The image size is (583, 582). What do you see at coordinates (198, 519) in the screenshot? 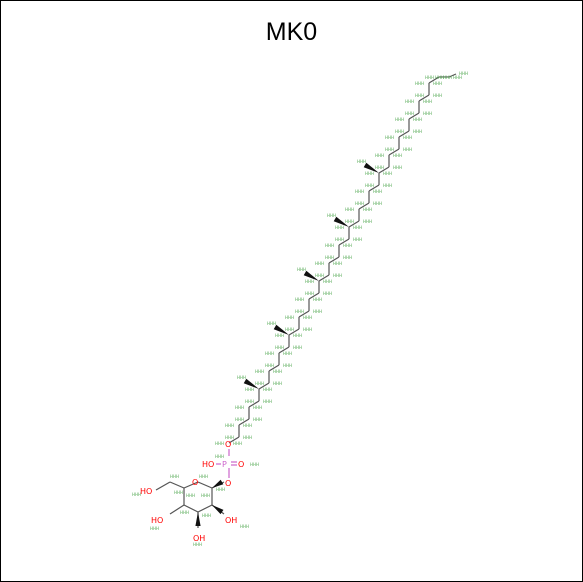
I see `c3-wedge` at bounding box center [198, 519].